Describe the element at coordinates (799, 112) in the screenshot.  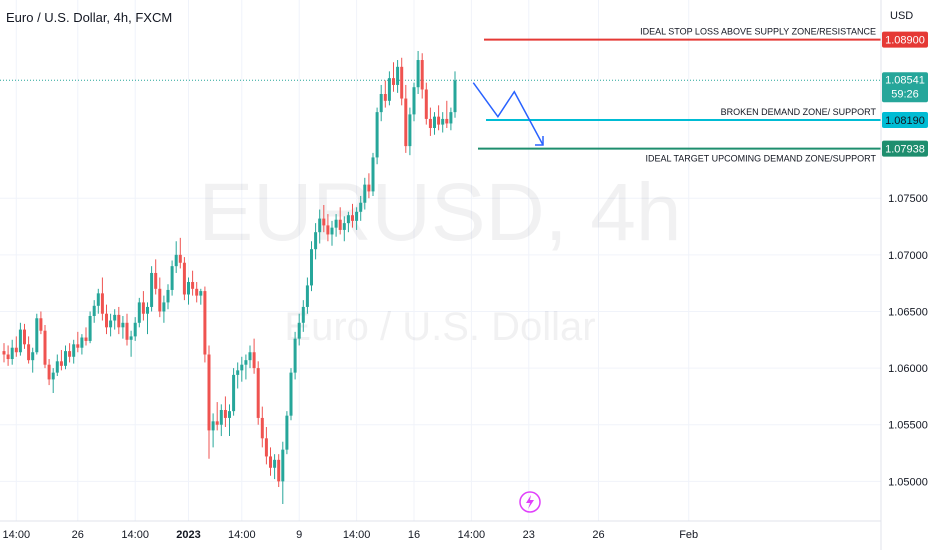
I see `level-label-broken: BROKEN DEMAND ZONE/ SUPPORT` at that location.